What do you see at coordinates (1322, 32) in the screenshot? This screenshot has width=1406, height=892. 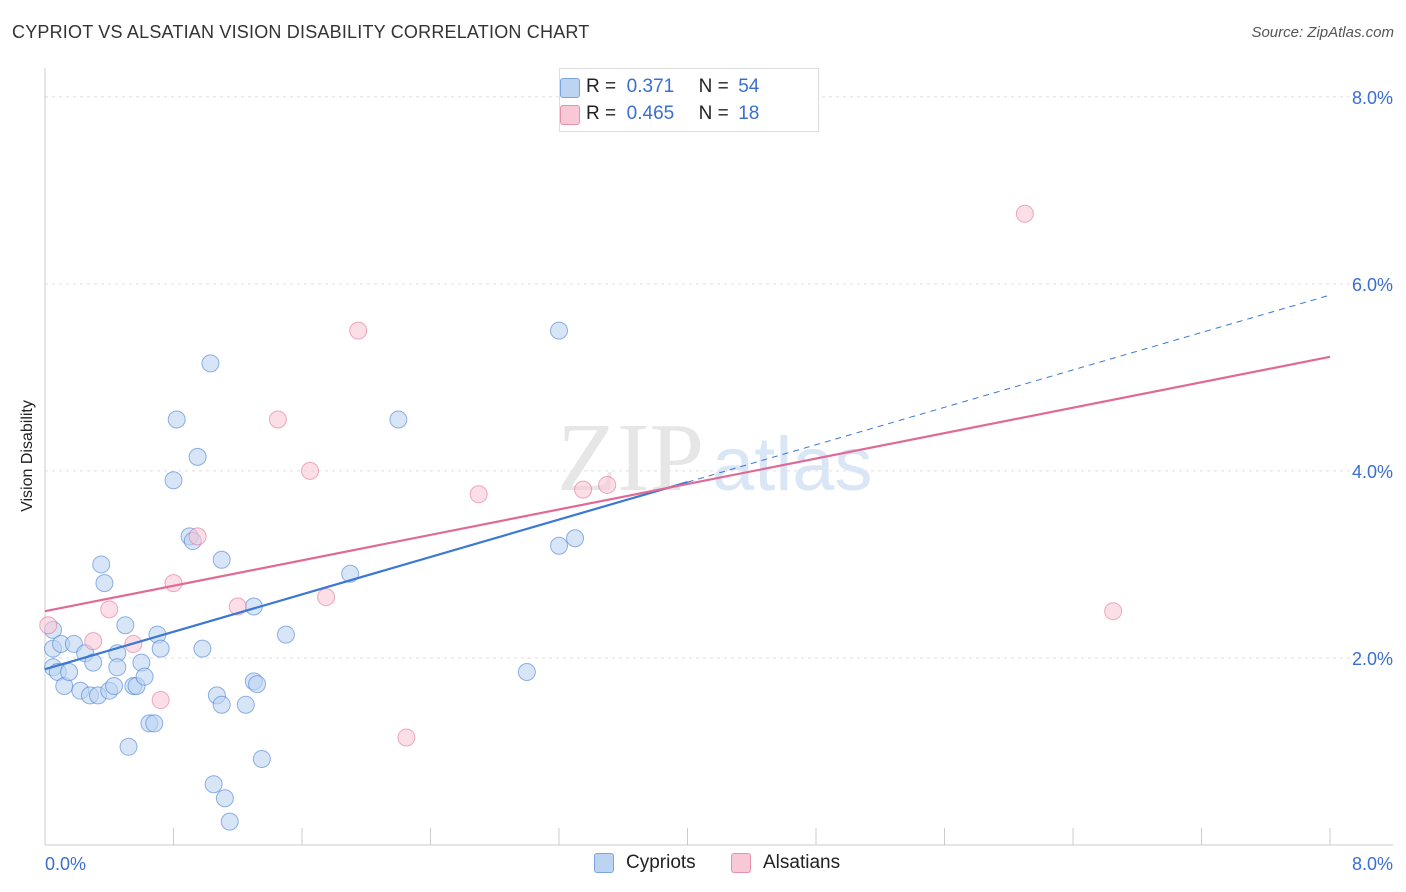 I see `source-label: Source: ZipAtlas.com` at bounding box center [1322, 32].